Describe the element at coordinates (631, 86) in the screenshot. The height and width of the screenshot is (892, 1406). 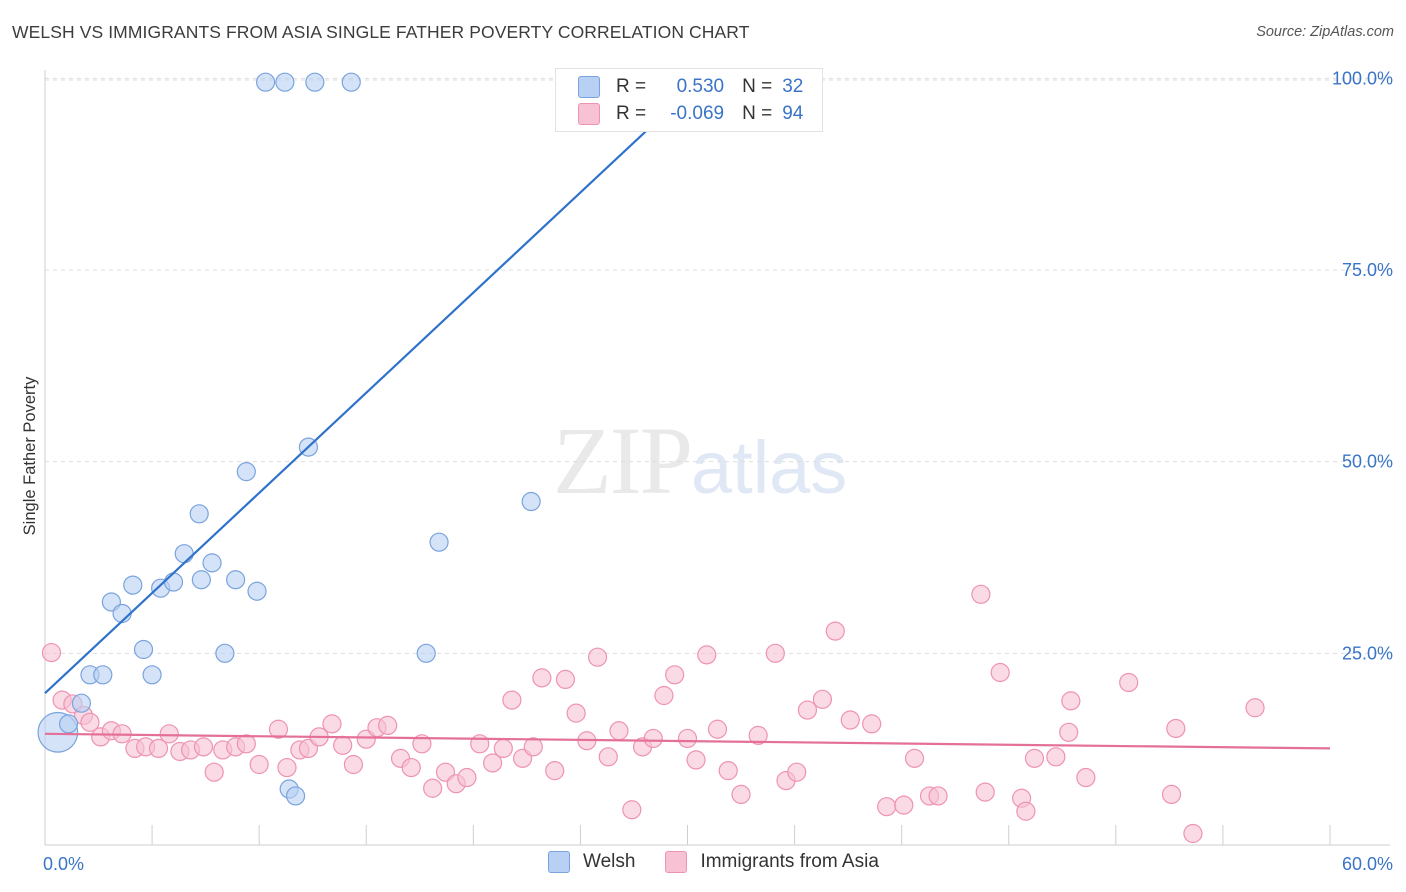
I see `stats-r-label: R =` at that location.